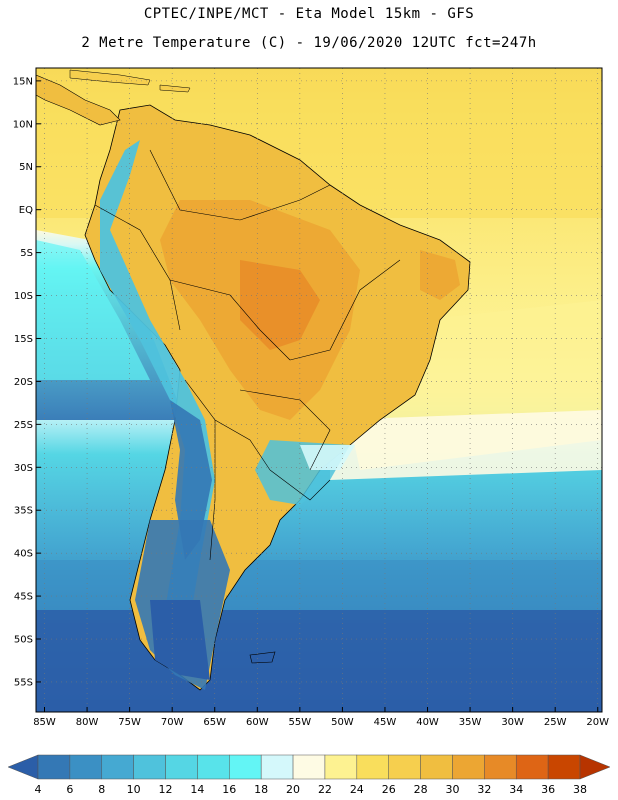 The width and height of the screenshot is (618, 800). What do you see at coordinates (389, 789) in the screenshot?
I see `colorbar-label: 26` at bounding box center [389, 789].